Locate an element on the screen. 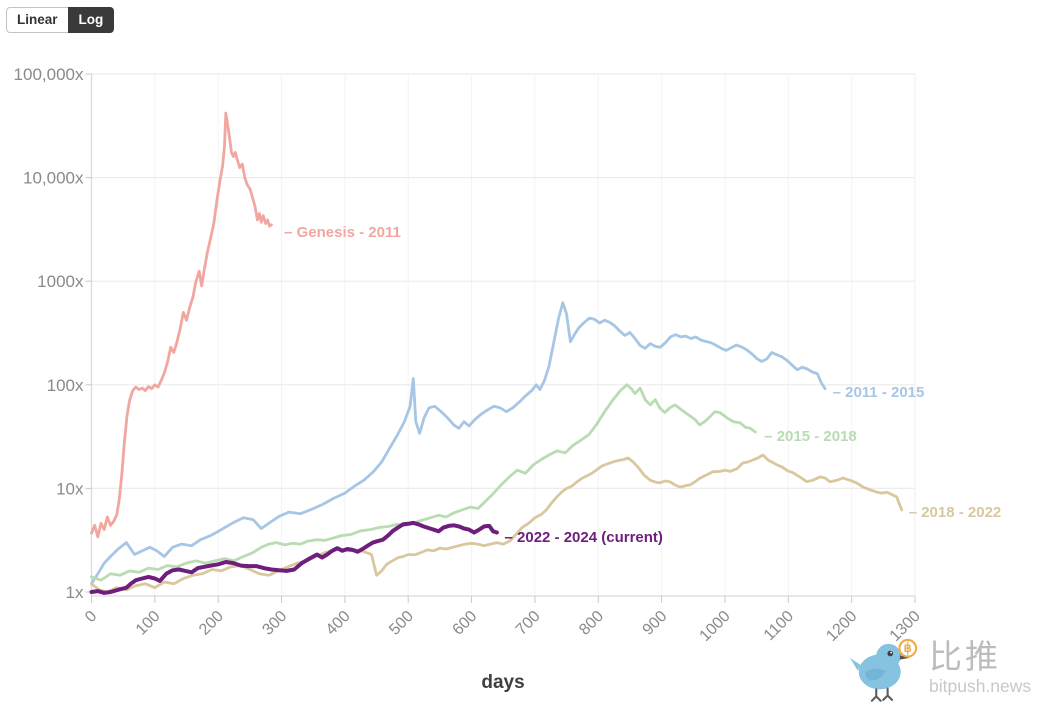 The width and height of the screenshot is (1042, 709). y-tick-label: 100,000x is located at coordinates (49, 74).